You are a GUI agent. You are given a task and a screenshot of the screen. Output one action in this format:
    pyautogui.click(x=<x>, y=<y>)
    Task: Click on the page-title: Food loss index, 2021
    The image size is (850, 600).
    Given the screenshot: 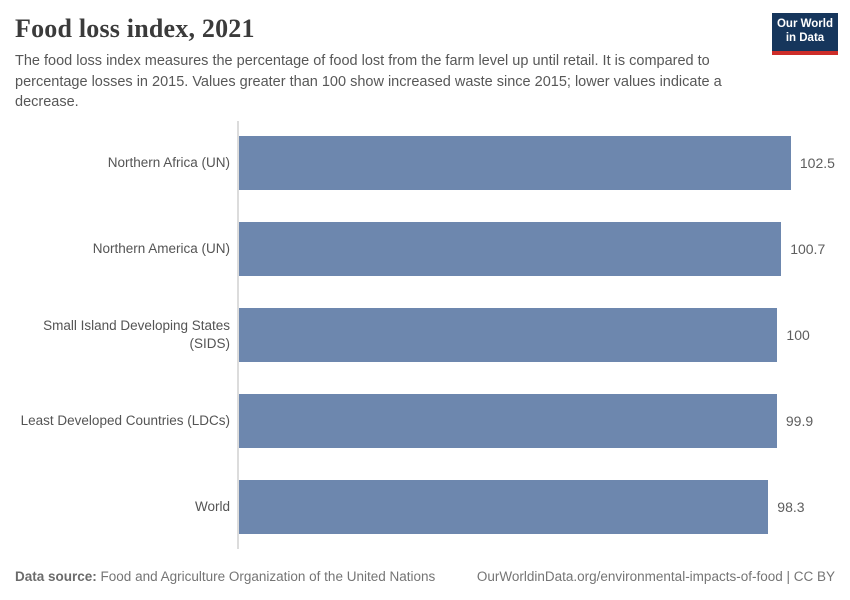 What is the action you would take?
    pyautogui.click(x=135, y=28)
    